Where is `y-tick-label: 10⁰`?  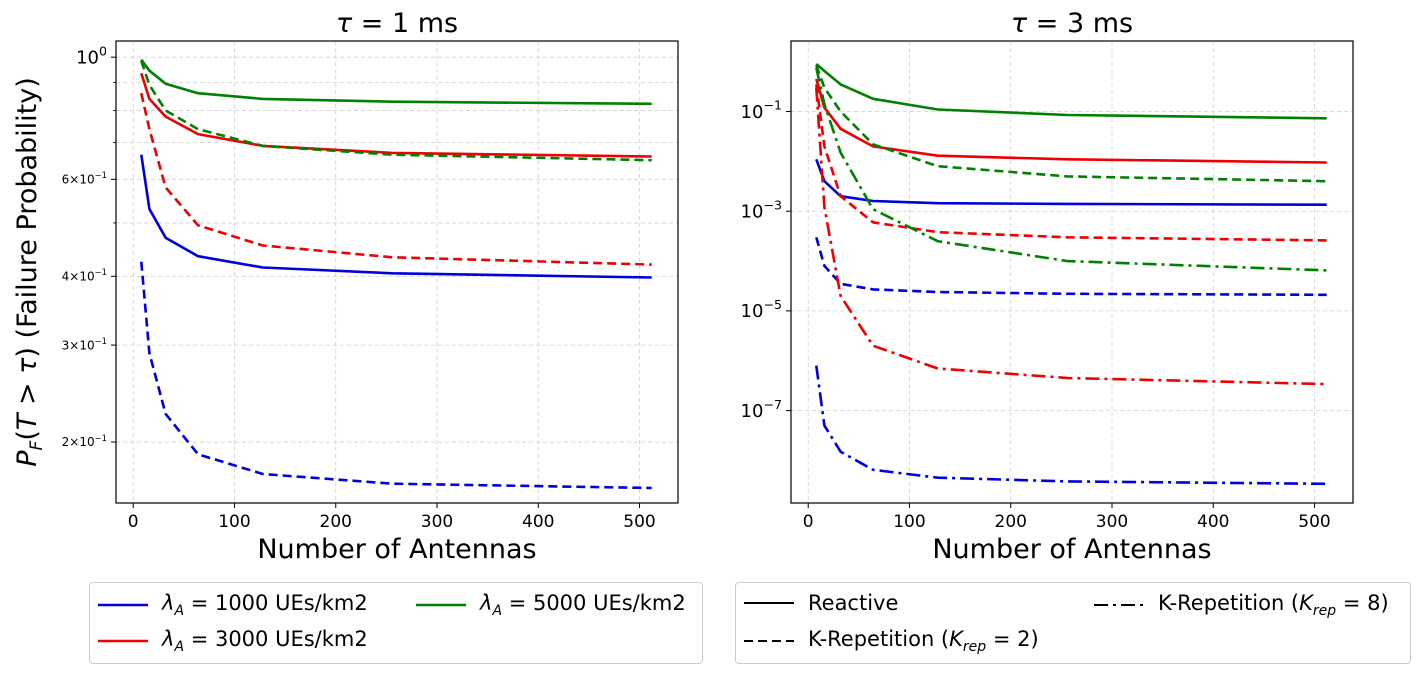
y-tick-label: 10⁰ is located at coordinates (91, 55).